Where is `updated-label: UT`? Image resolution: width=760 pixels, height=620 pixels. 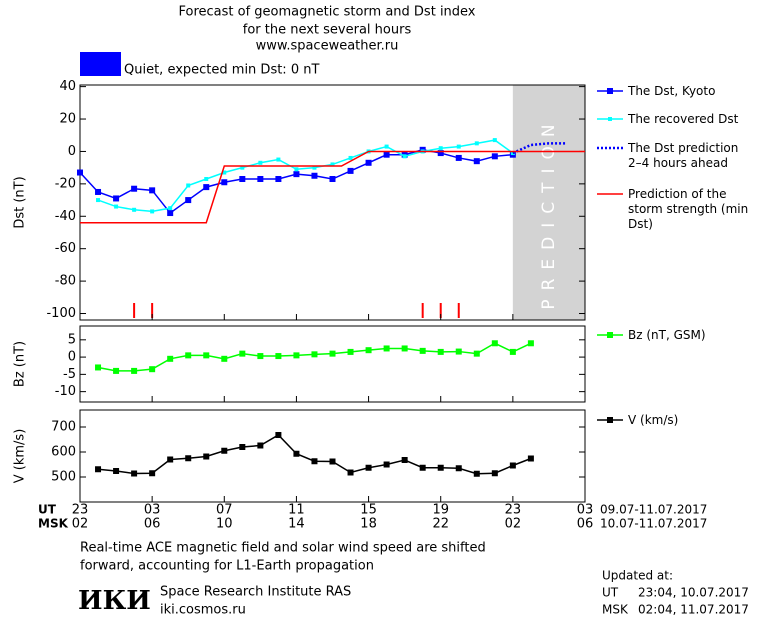
updated-label: UT is located at coordinates (610, 593).